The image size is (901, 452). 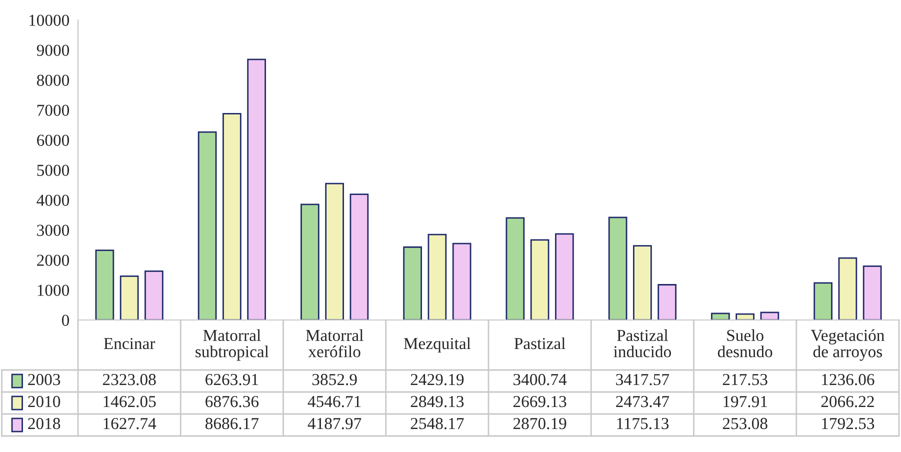 I want to click on legend-label: 2003, so click(x=44, y=380).